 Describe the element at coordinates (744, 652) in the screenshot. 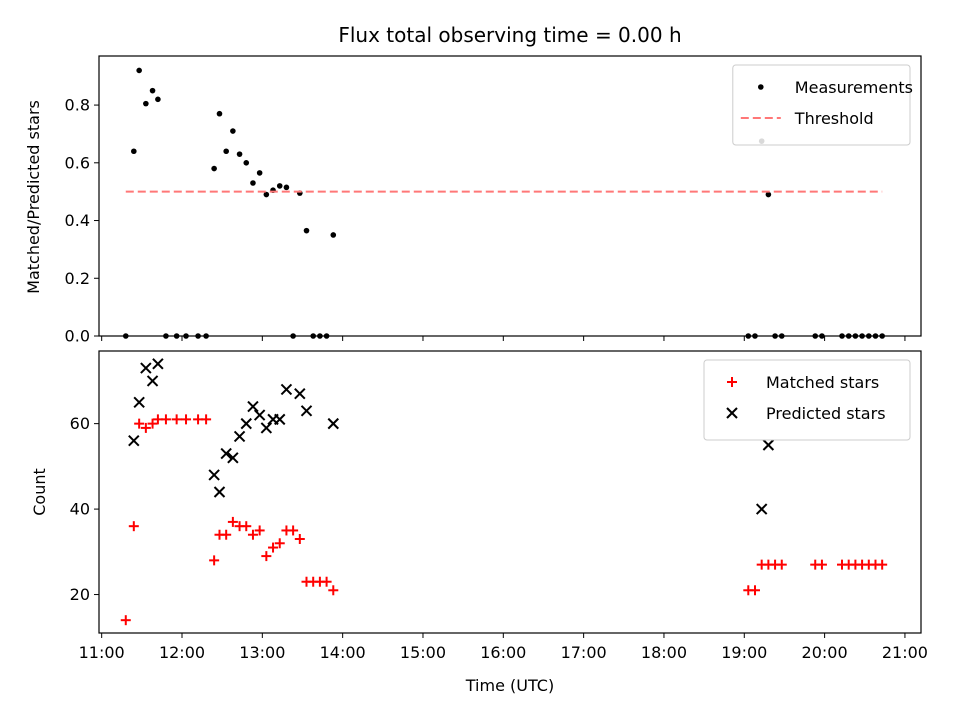

I see `x-tick-label: 19:00` at that location.